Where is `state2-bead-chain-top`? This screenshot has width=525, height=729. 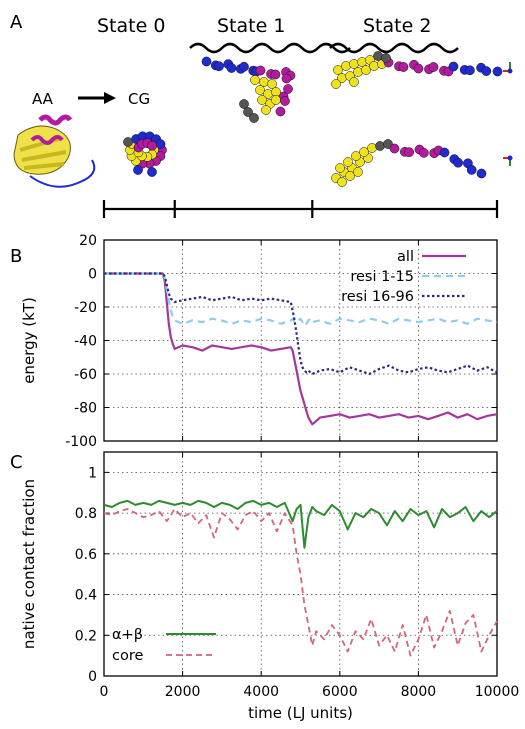 state2-bead-chain-top is located at coordinates (416, 69).